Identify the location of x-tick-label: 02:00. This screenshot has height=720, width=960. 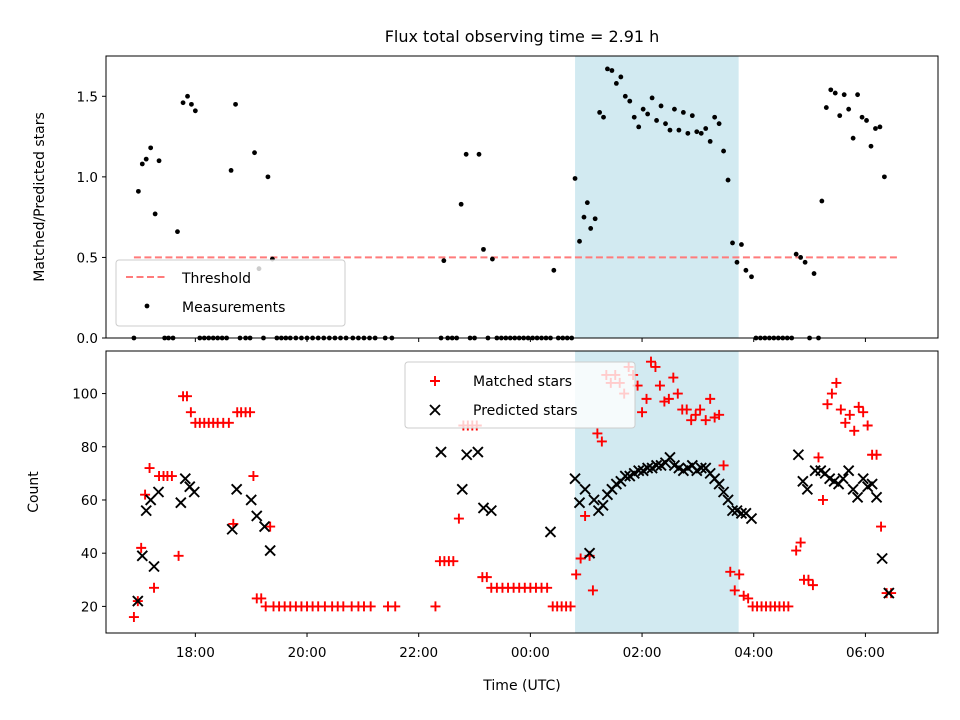
(642, 653).